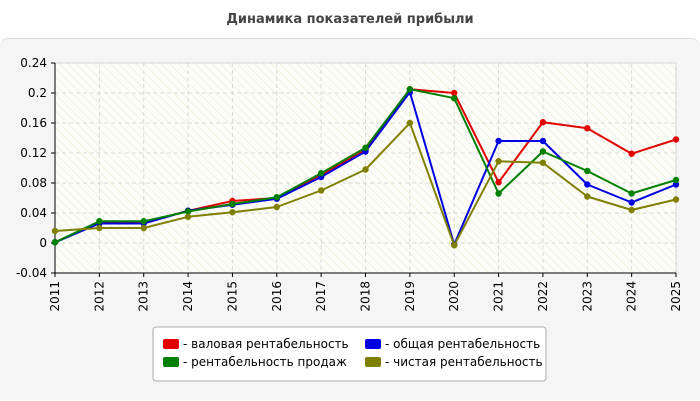  Describe the element at coordinates (144, 296) in the screenshot. I see `x-tick-label: 2013` at that location.